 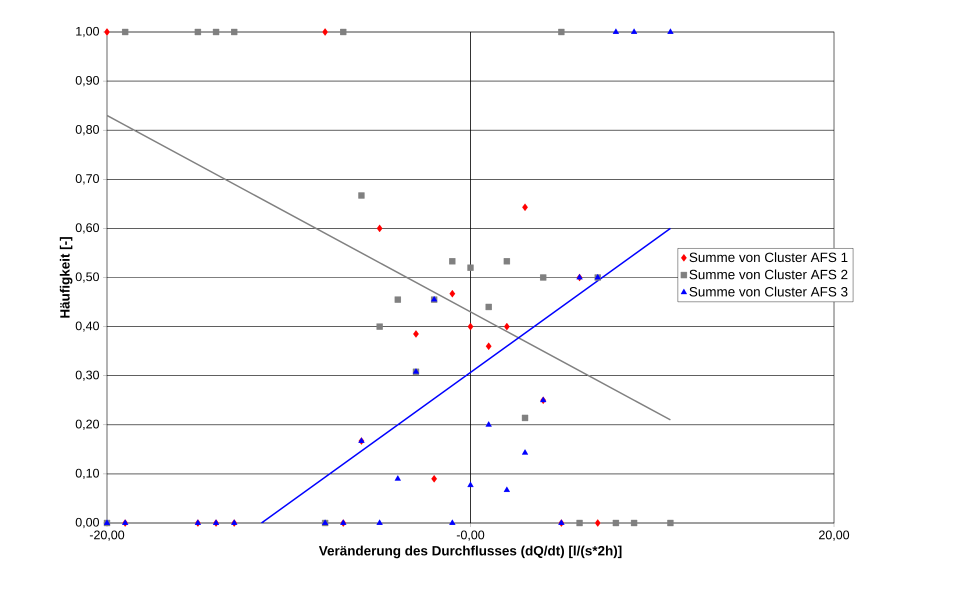 What do you see at coordinates (88, 523) in the screenshot?
I see `y-tick-label: 0,00` at bounding box center [88, 523].